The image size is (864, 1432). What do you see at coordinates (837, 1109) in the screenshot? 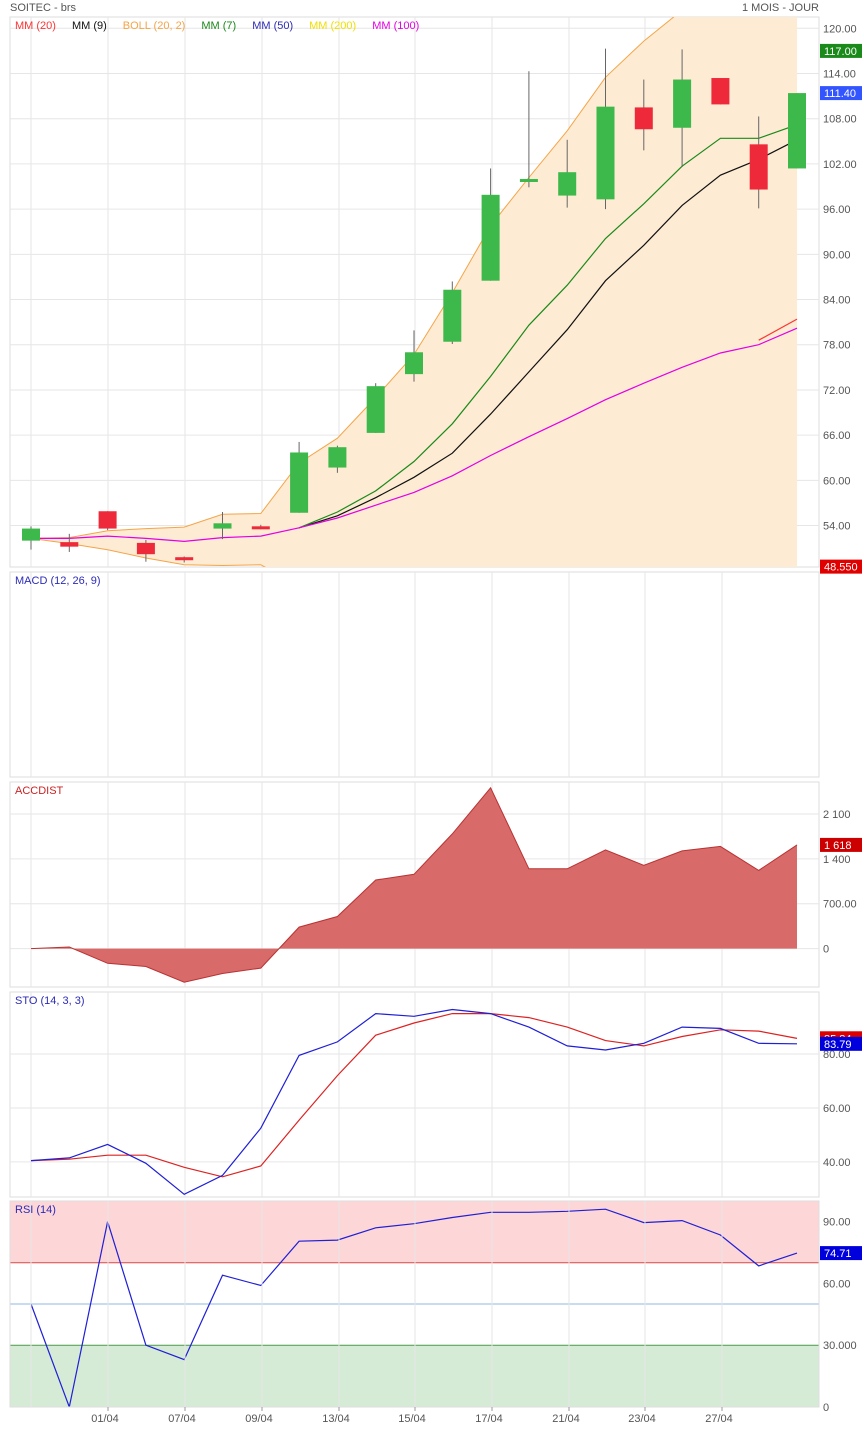
I see `sto-tick-label: 60.00` at bounding box center [837, 1109].